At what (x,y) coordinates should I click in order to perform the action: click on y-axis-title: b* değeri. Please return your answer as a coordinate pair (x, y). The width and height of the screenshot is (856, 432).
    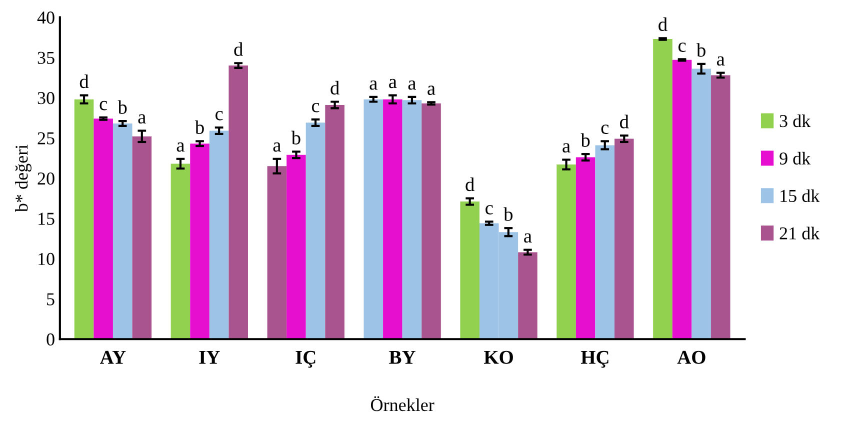
    Looking at the image, I should click on (23, 178).